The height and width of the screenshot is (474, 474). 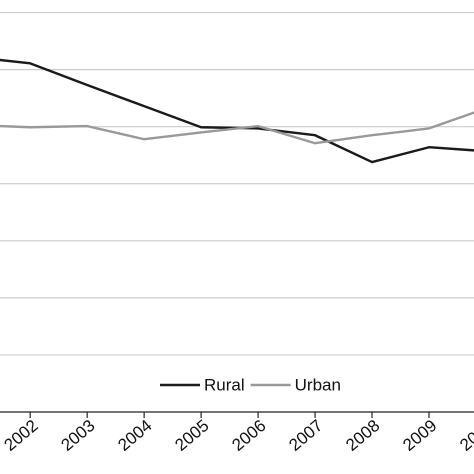 What do you see at coordinates (250, 384) in the screenshot?
I see `legend: Rural Urban` at bounding box center [250, 384].